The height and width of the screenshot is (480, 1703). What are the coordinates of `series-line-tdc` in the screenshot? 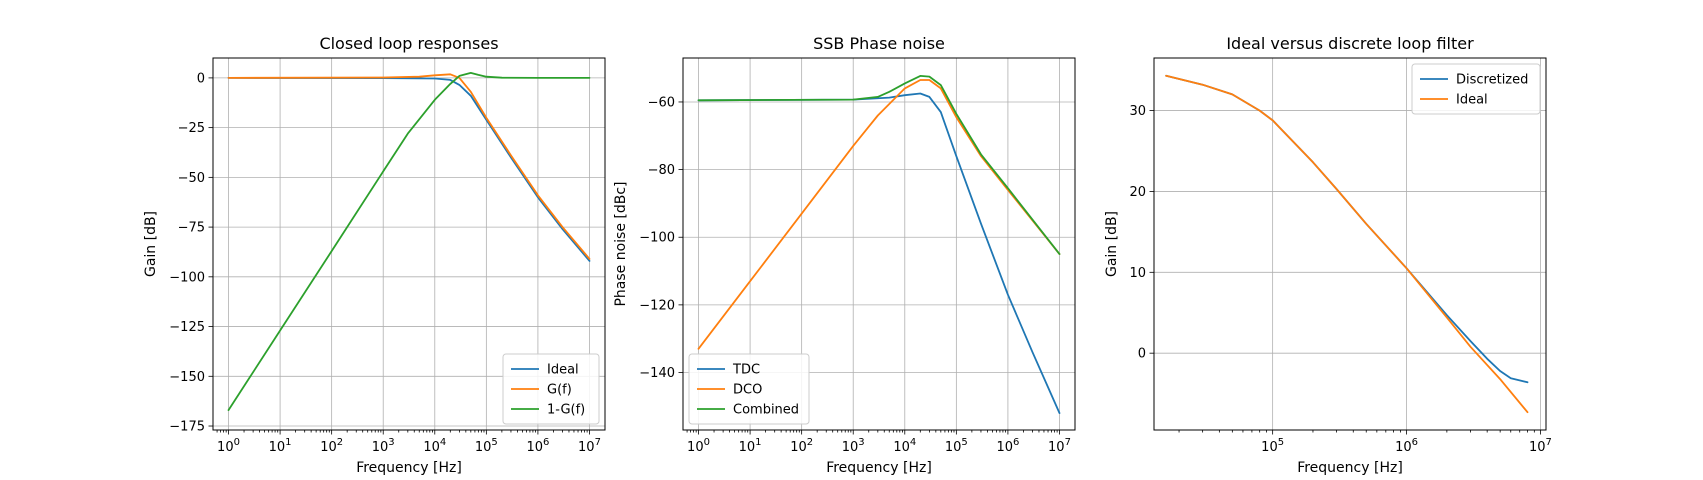 It's located at (879, 253).